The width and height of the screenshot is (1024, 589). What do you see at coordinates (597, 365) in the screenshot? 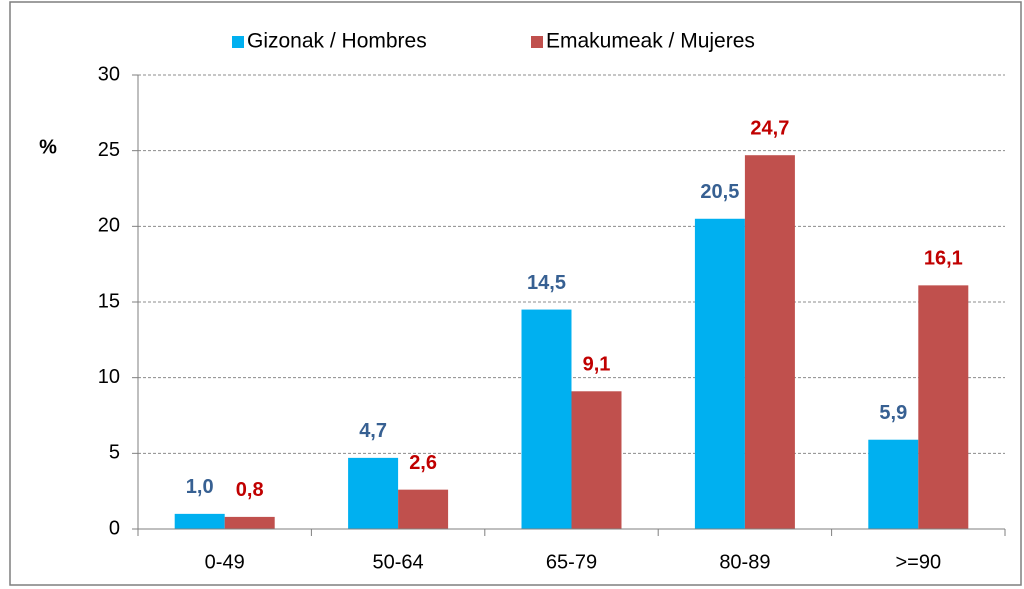
I see `value-label: 9,1` at bounding box center [597, 365].